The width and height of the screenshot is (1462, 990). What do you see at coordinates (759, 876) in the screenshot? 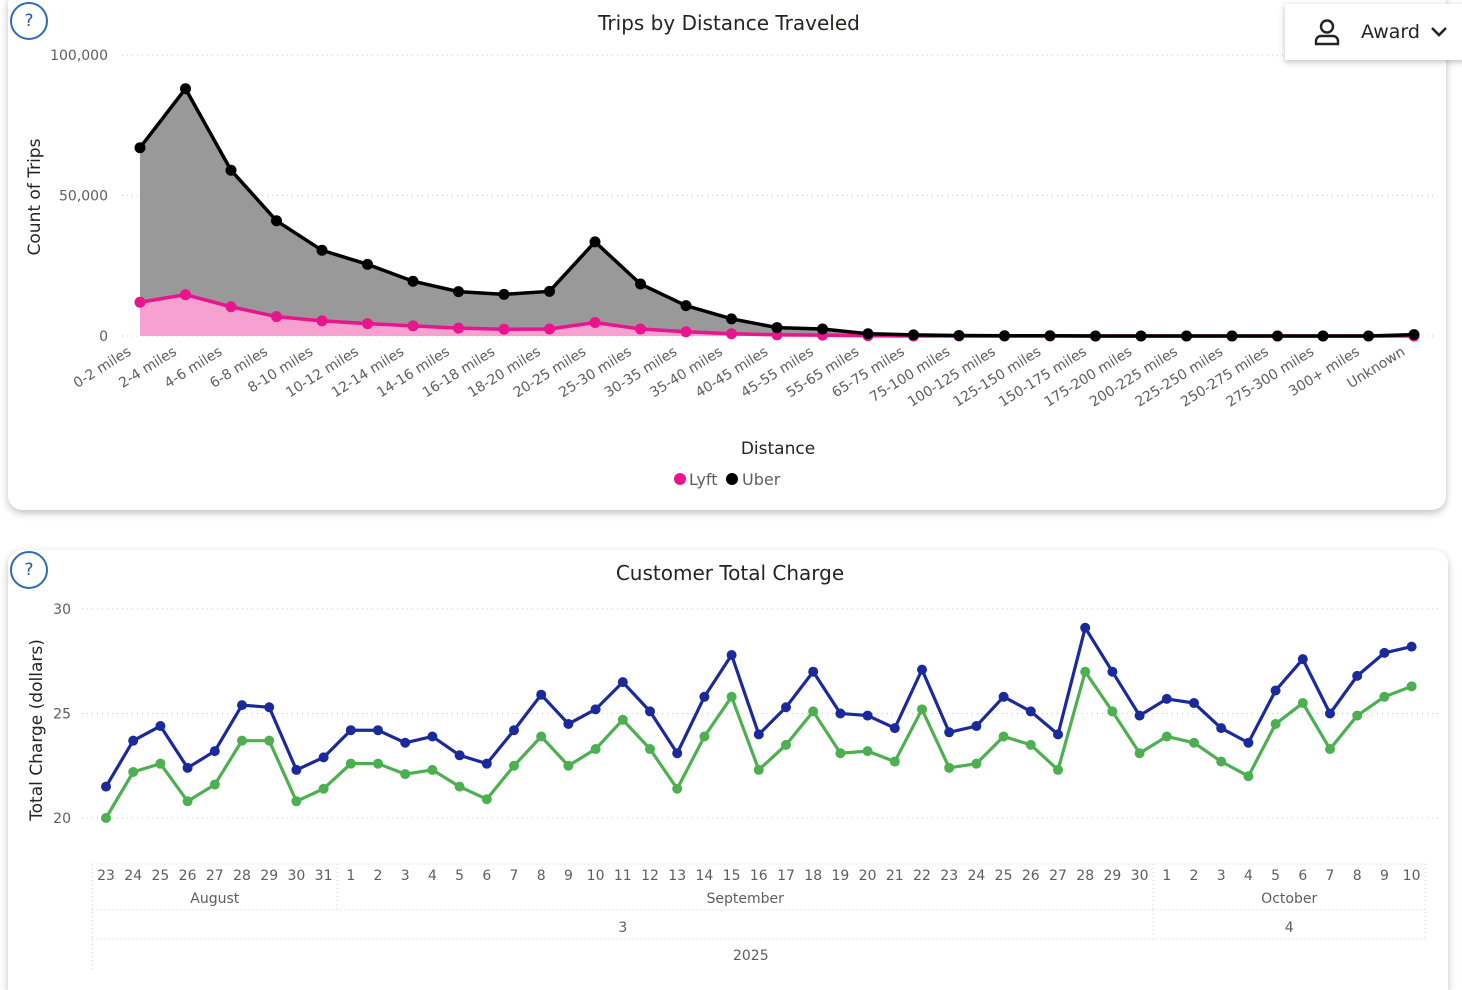
I see `x-tick-label: 16` at bounding box center [759, 876].